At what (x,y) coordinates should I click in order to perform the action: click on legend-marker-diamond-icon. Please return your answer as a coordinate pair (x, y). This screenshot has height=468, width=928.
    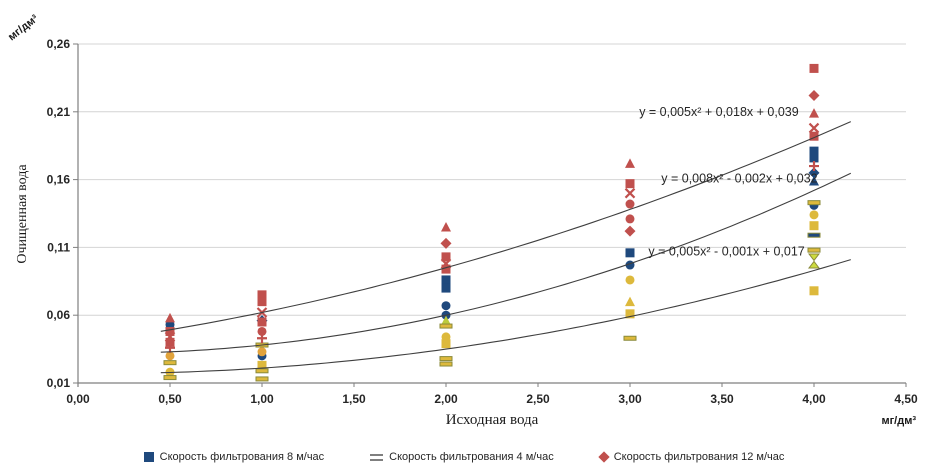
    Looking at the image, I should click on (604, 457).